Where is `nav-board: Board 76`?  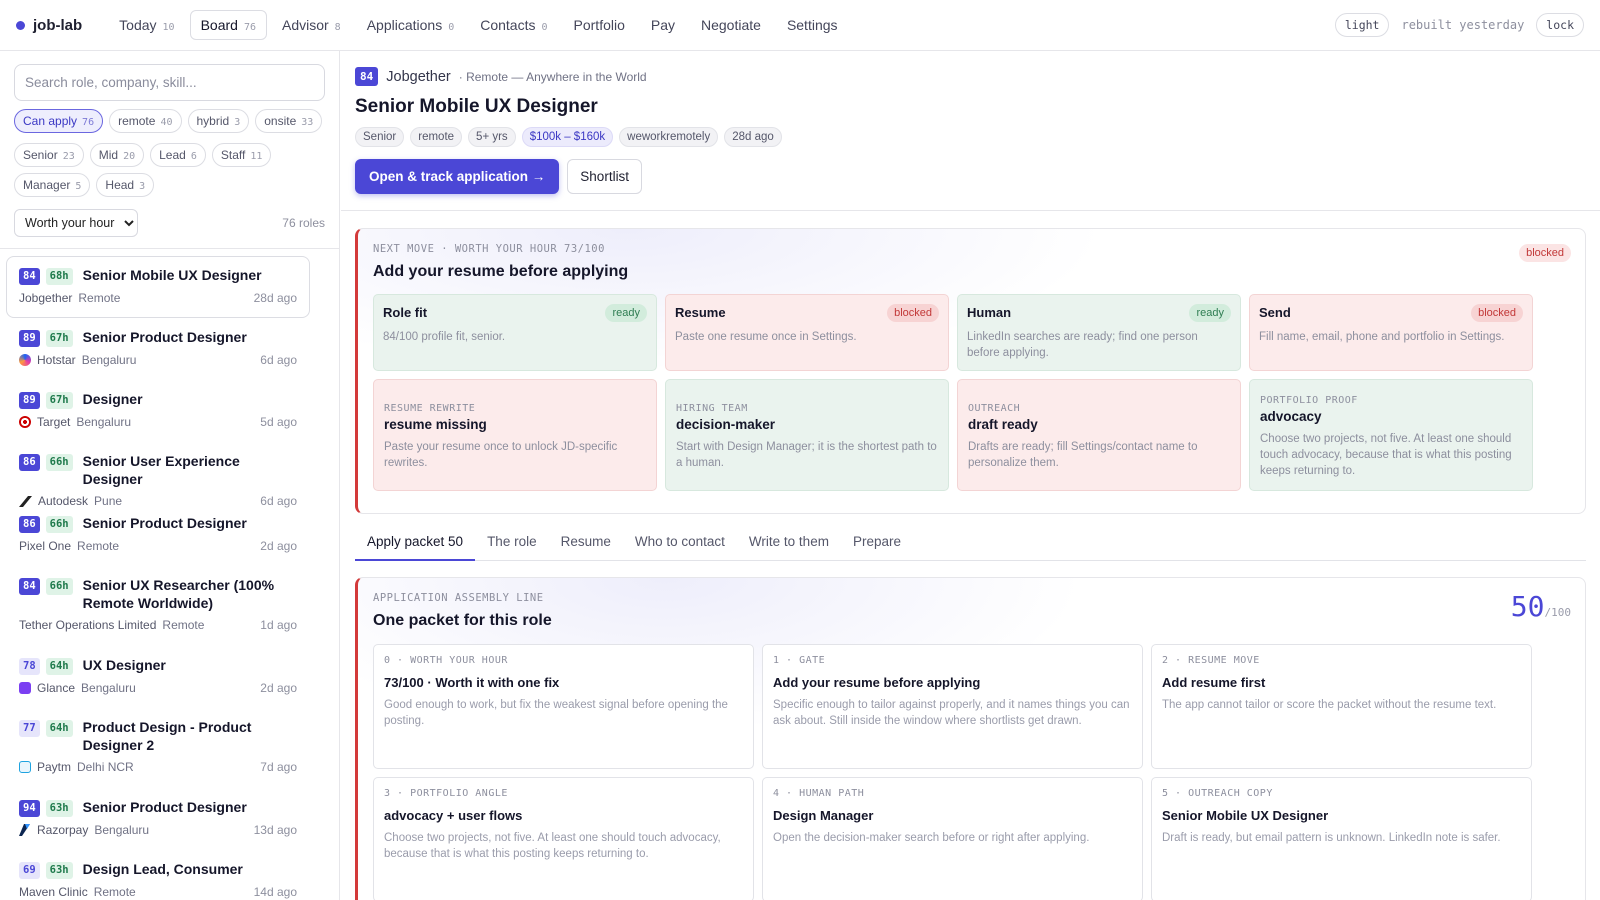
nav-board: Board 76 is located at coordinates (228, 25).